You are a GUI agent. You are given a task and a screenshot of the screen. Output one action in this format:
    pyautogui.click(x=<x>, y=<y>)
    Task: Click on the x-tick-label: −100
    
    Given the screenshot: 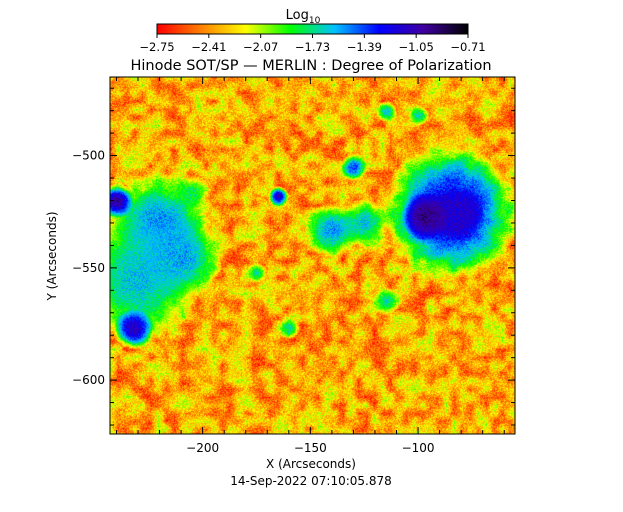 What is the action you would take?
    pyautogui.click(x=418, y=448)
    